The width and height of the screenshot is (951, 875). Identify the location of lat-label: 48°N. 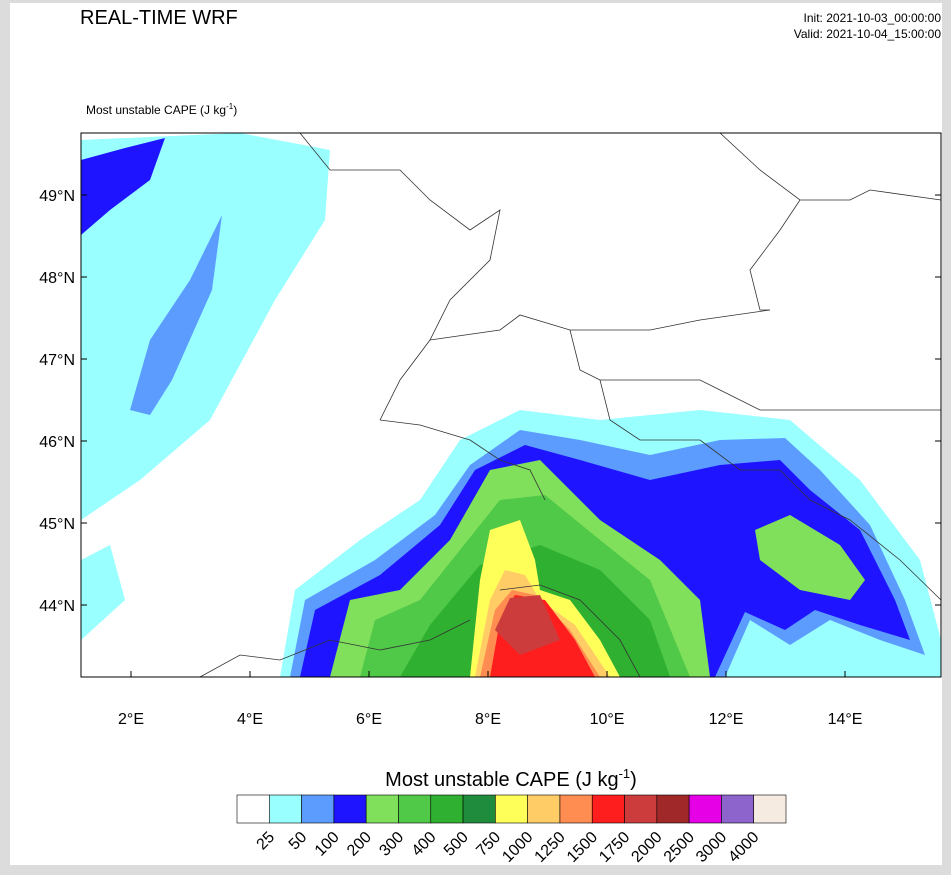
(57, 278).